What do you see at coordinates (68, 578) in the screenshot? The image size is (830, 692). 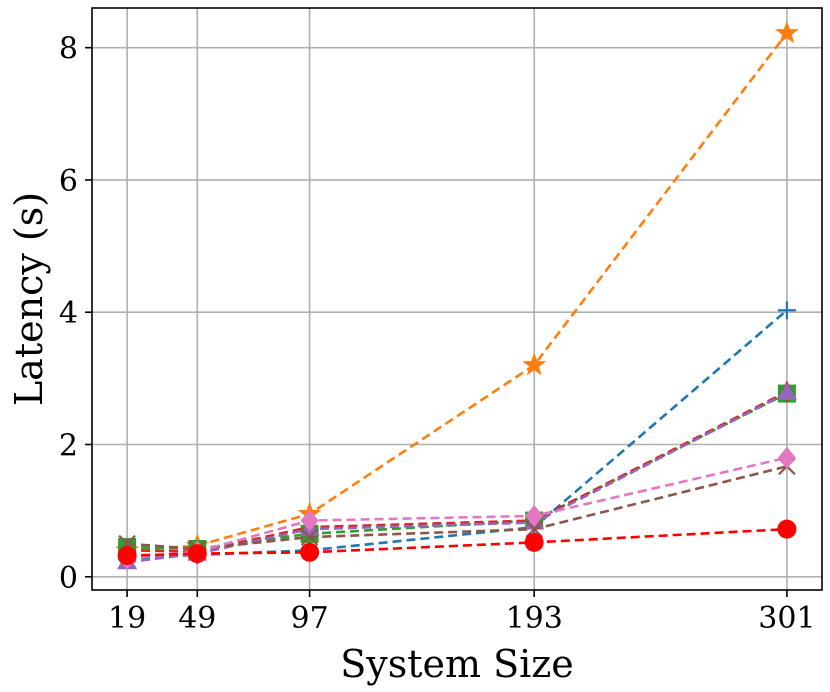 I see `y-tick-label: 0` at bounding box center [68, 578].